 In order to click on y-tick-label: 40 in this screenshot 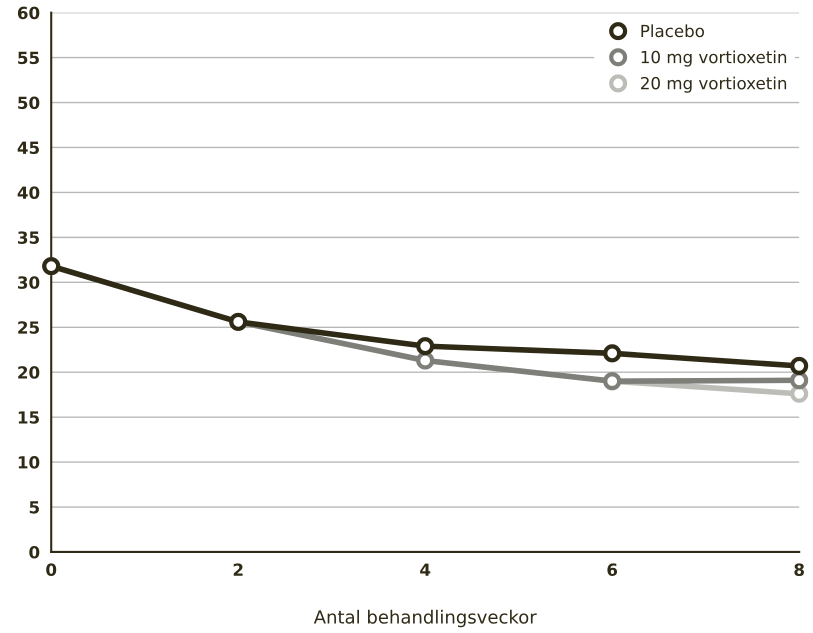, I will do `click(29, 192)`.